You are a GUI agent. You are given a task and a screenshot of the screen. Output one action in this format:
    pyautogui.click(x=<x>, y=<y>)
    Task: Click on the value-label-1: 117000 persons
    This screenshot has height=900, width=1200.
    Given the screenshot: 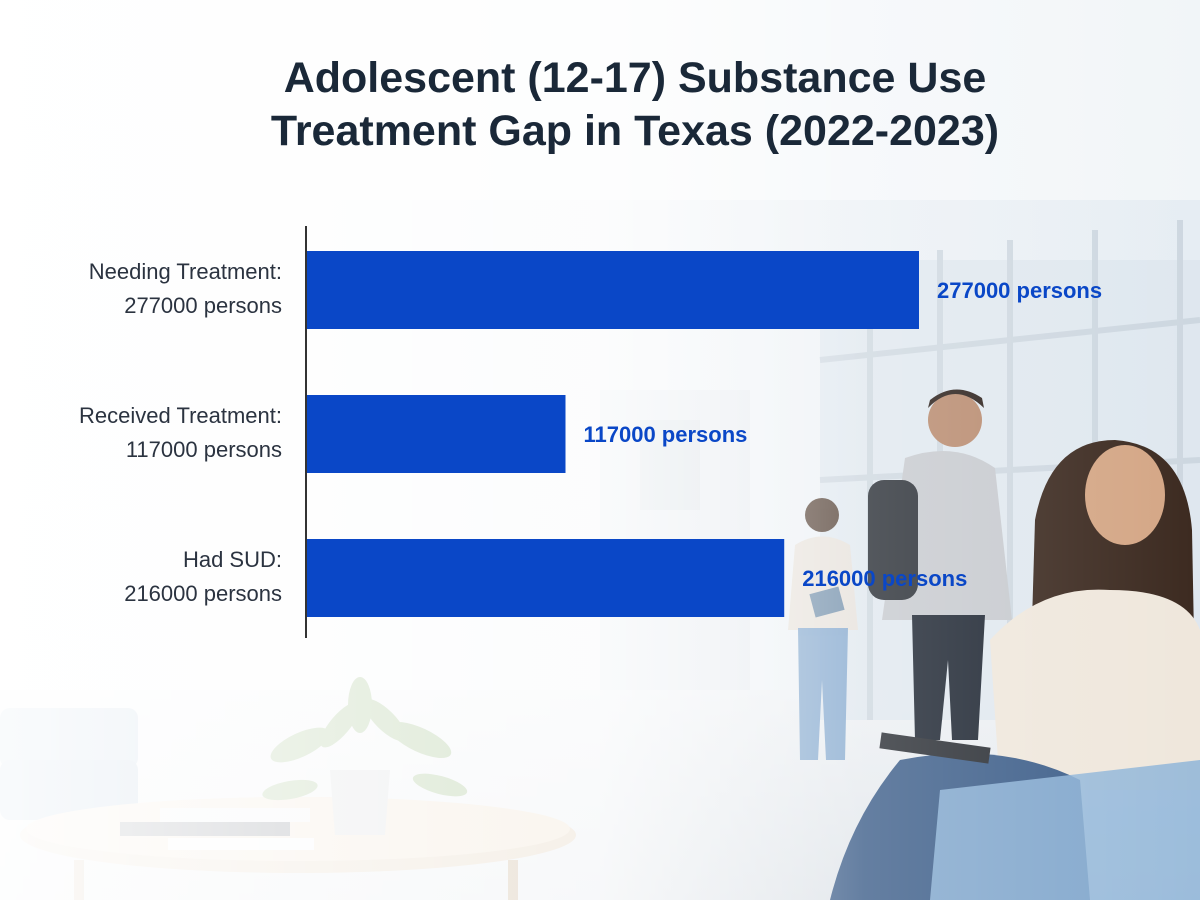 What is the action you would take?
    pyautogui.click(x=665, y=434)
    